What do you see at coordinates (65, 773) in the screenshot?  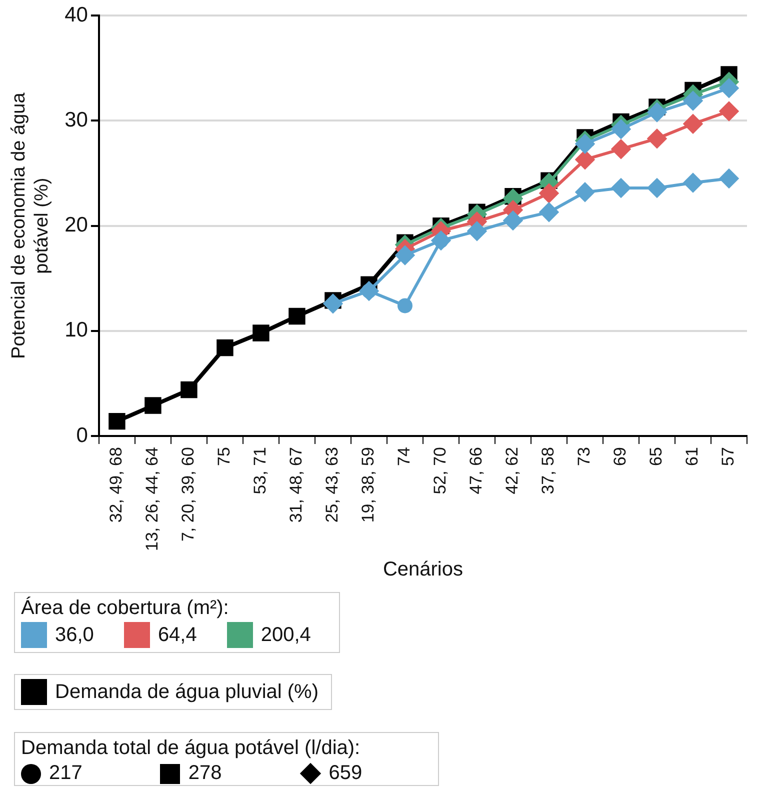 I see `text: 217` at bounding box center [65, 773].